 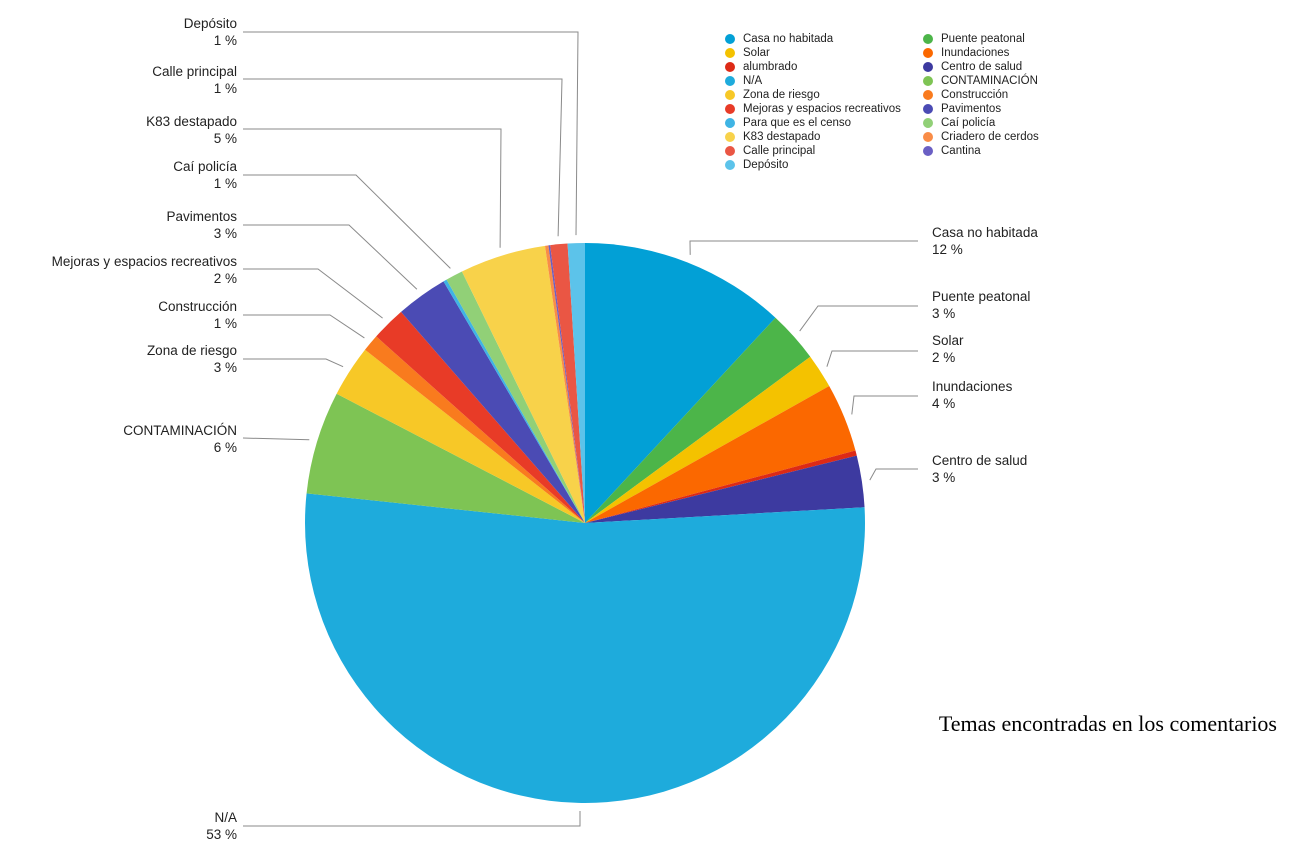 I want to click on legend-label: Depósito, so click(x=766, y=165).